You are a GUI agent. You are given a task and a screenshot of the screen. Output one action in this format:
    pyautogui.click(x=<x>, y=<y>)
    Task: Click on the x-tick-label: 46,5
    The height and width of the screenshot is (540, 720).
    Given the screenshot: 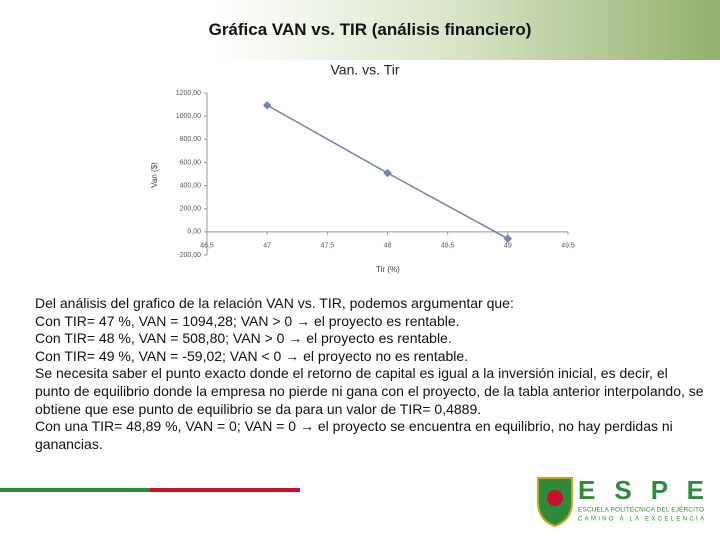 What is the action you would take?
    pyautogui.click(x=207, y=246)
    